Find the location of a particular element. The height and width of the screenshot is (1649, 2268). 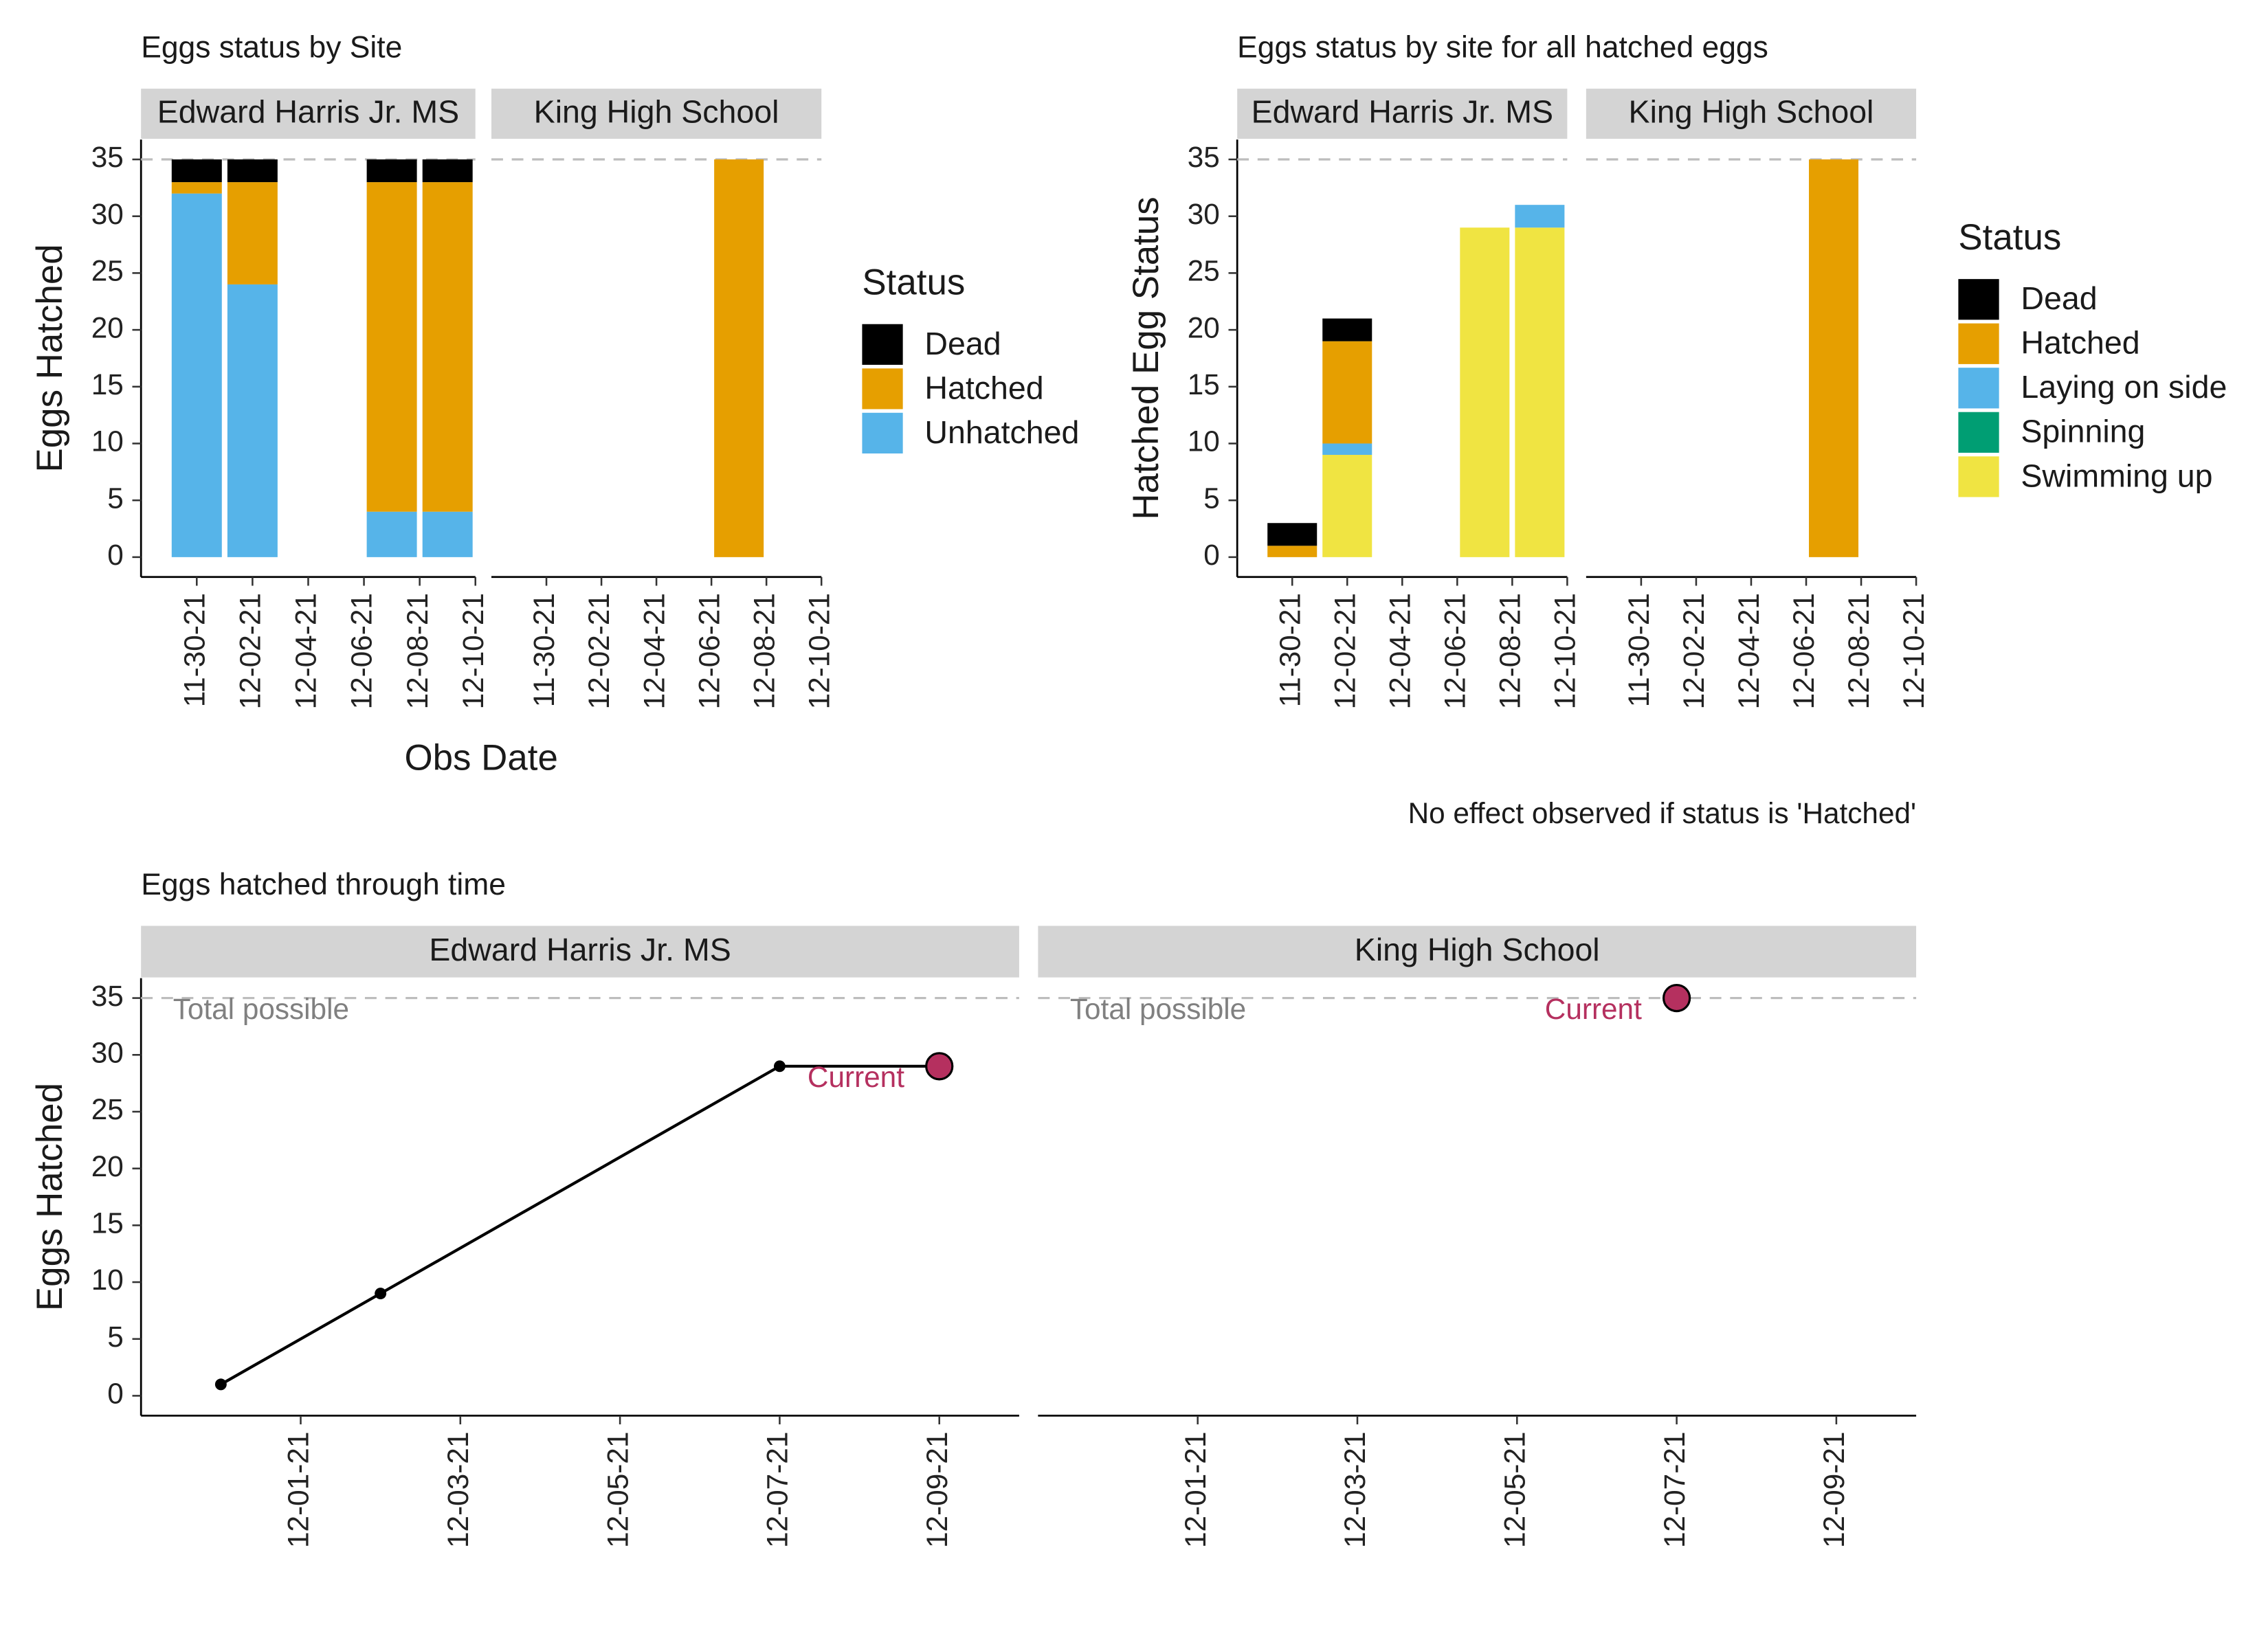

facet-label: King High School is located at coordinates (1477, 949).